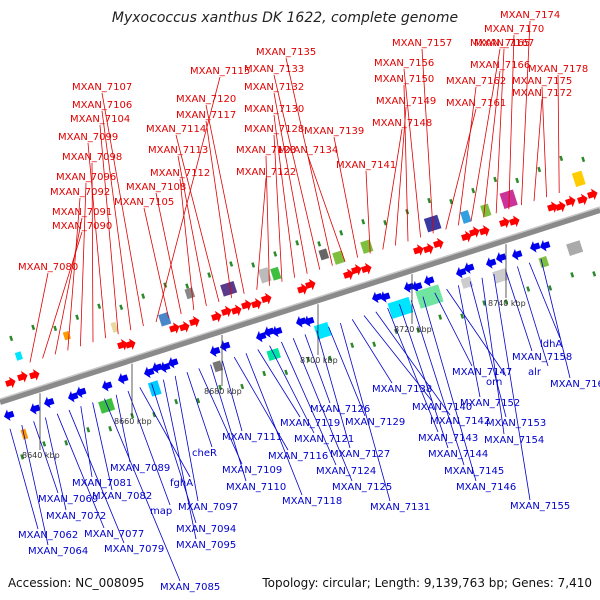 Image resolution: width=600 pixels, height=600 pixels. I want to click on forward-gene-label: MXAN_7170, so click(514, 29).